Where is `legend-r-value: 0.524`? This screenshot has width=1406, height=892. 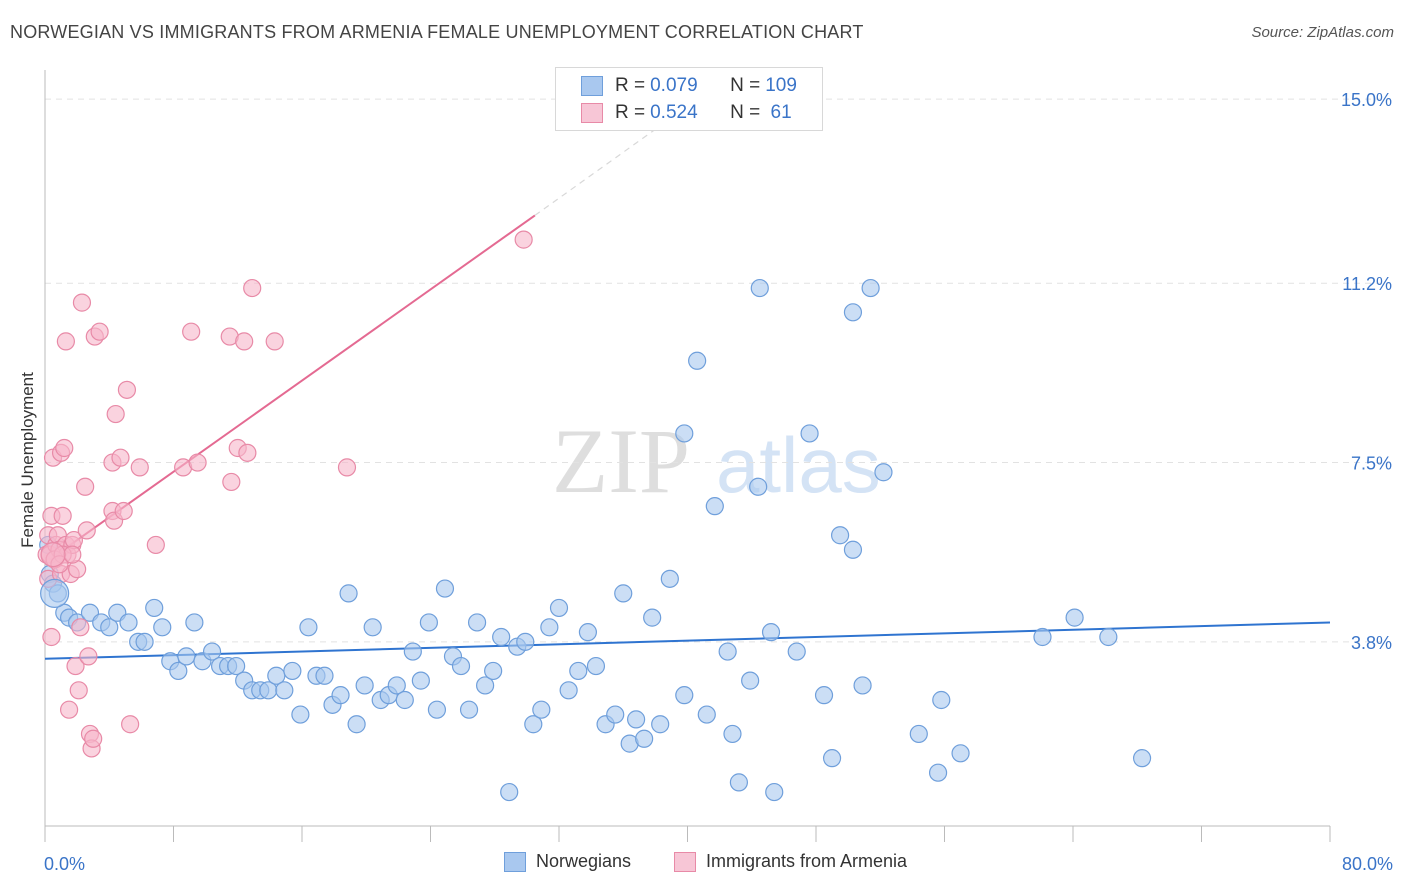
legend-r-value: 0.524 is located at coordinates (674, 112).